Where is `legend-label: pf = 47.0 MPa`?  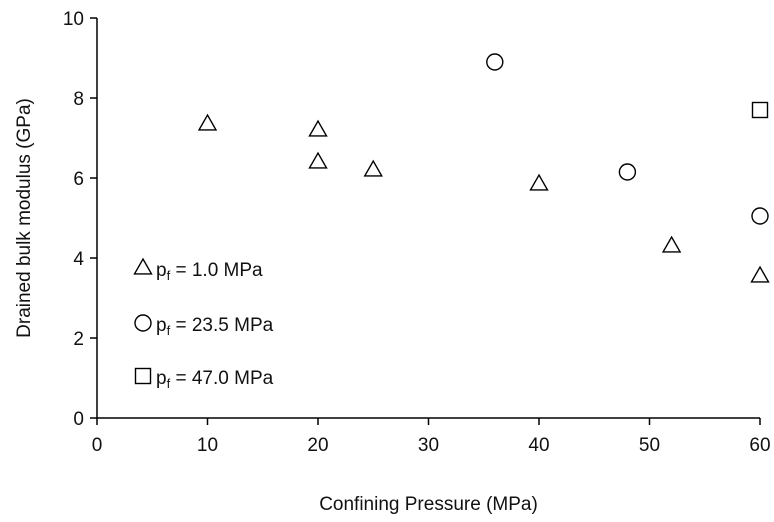 legend-label: pf = 47.0 MPa is located at coordinates (215, 379).